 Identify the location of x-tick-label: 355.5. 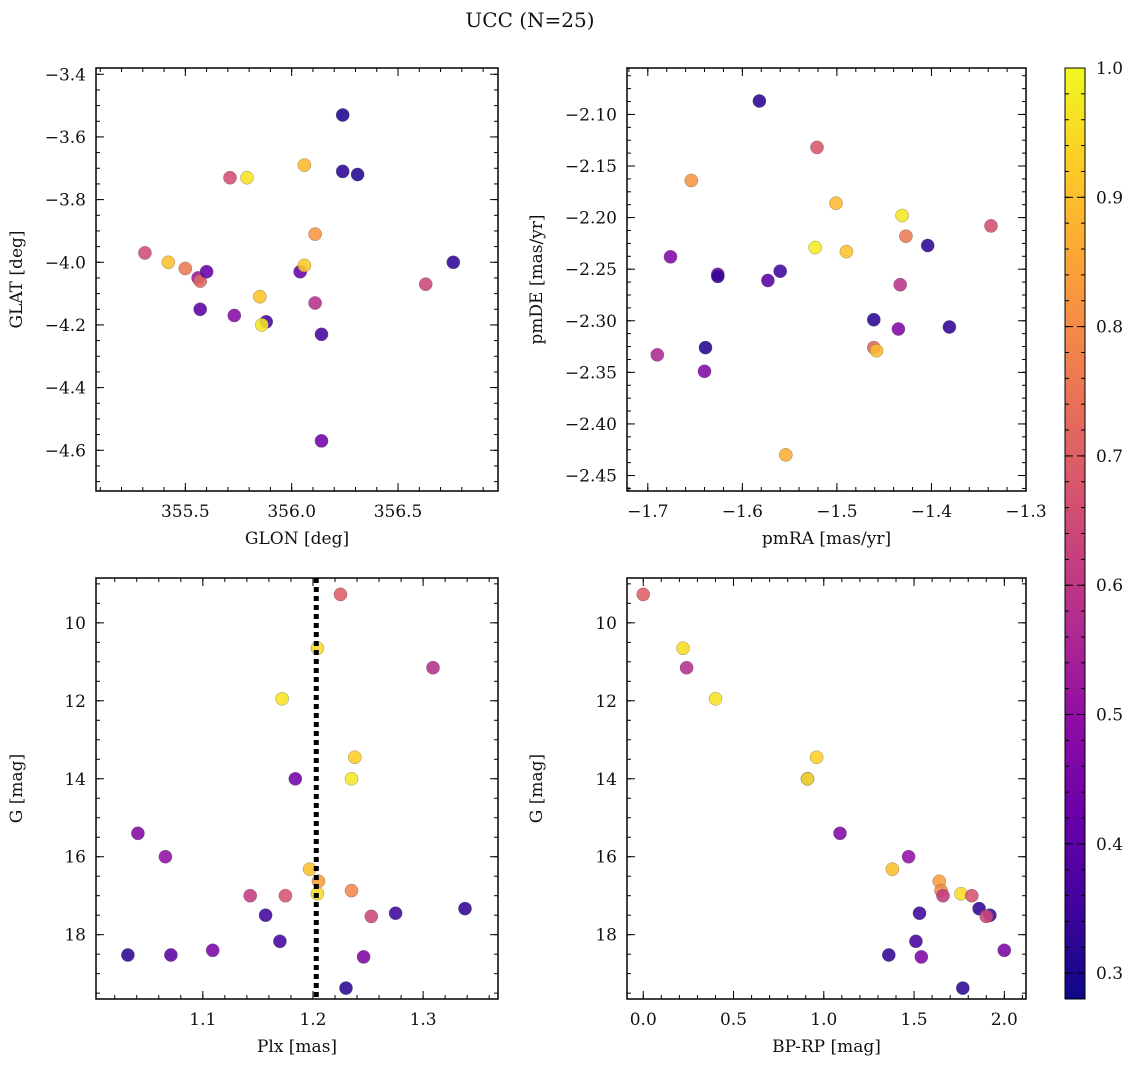
(185, 512).